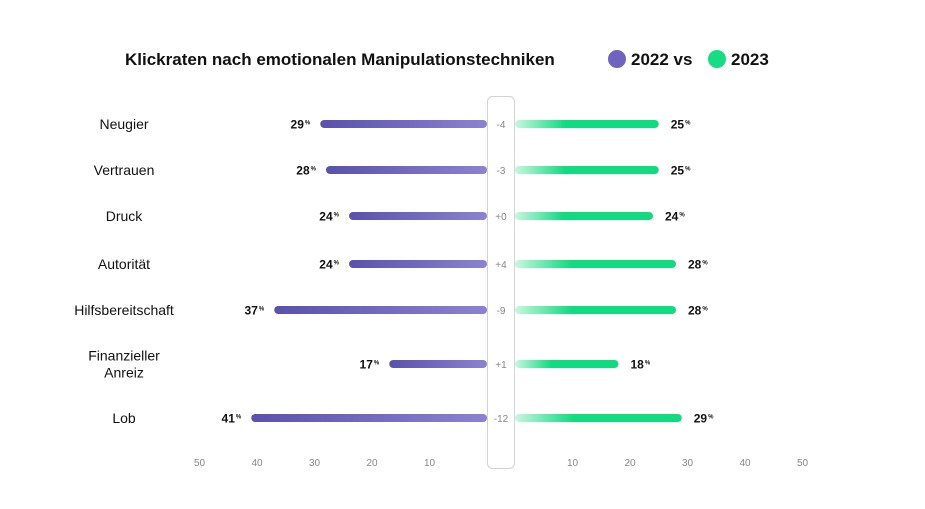 The image size is (925, 509). Describe the element at coordinates (232, 419) in the screenshot. I see `value-label-2022: 41%` at that location.